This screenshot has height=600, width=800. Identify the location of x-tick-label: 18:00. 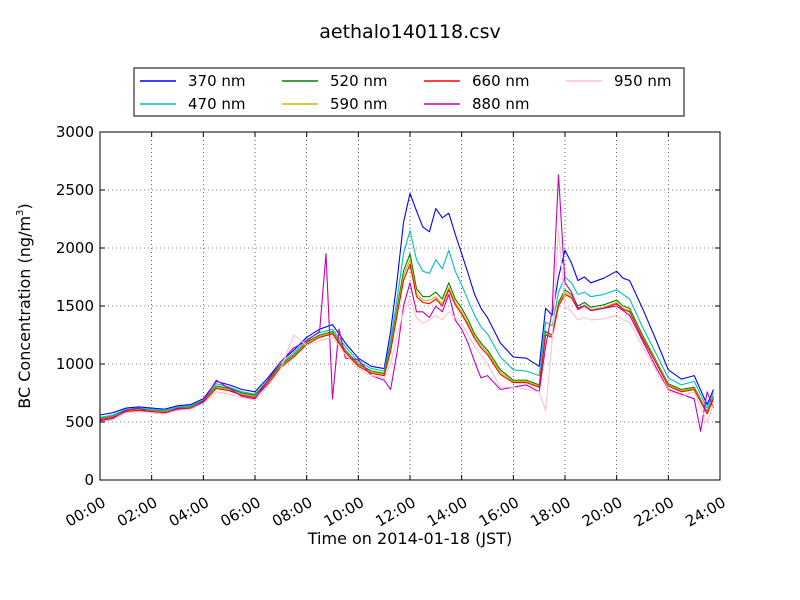
(550, 511).